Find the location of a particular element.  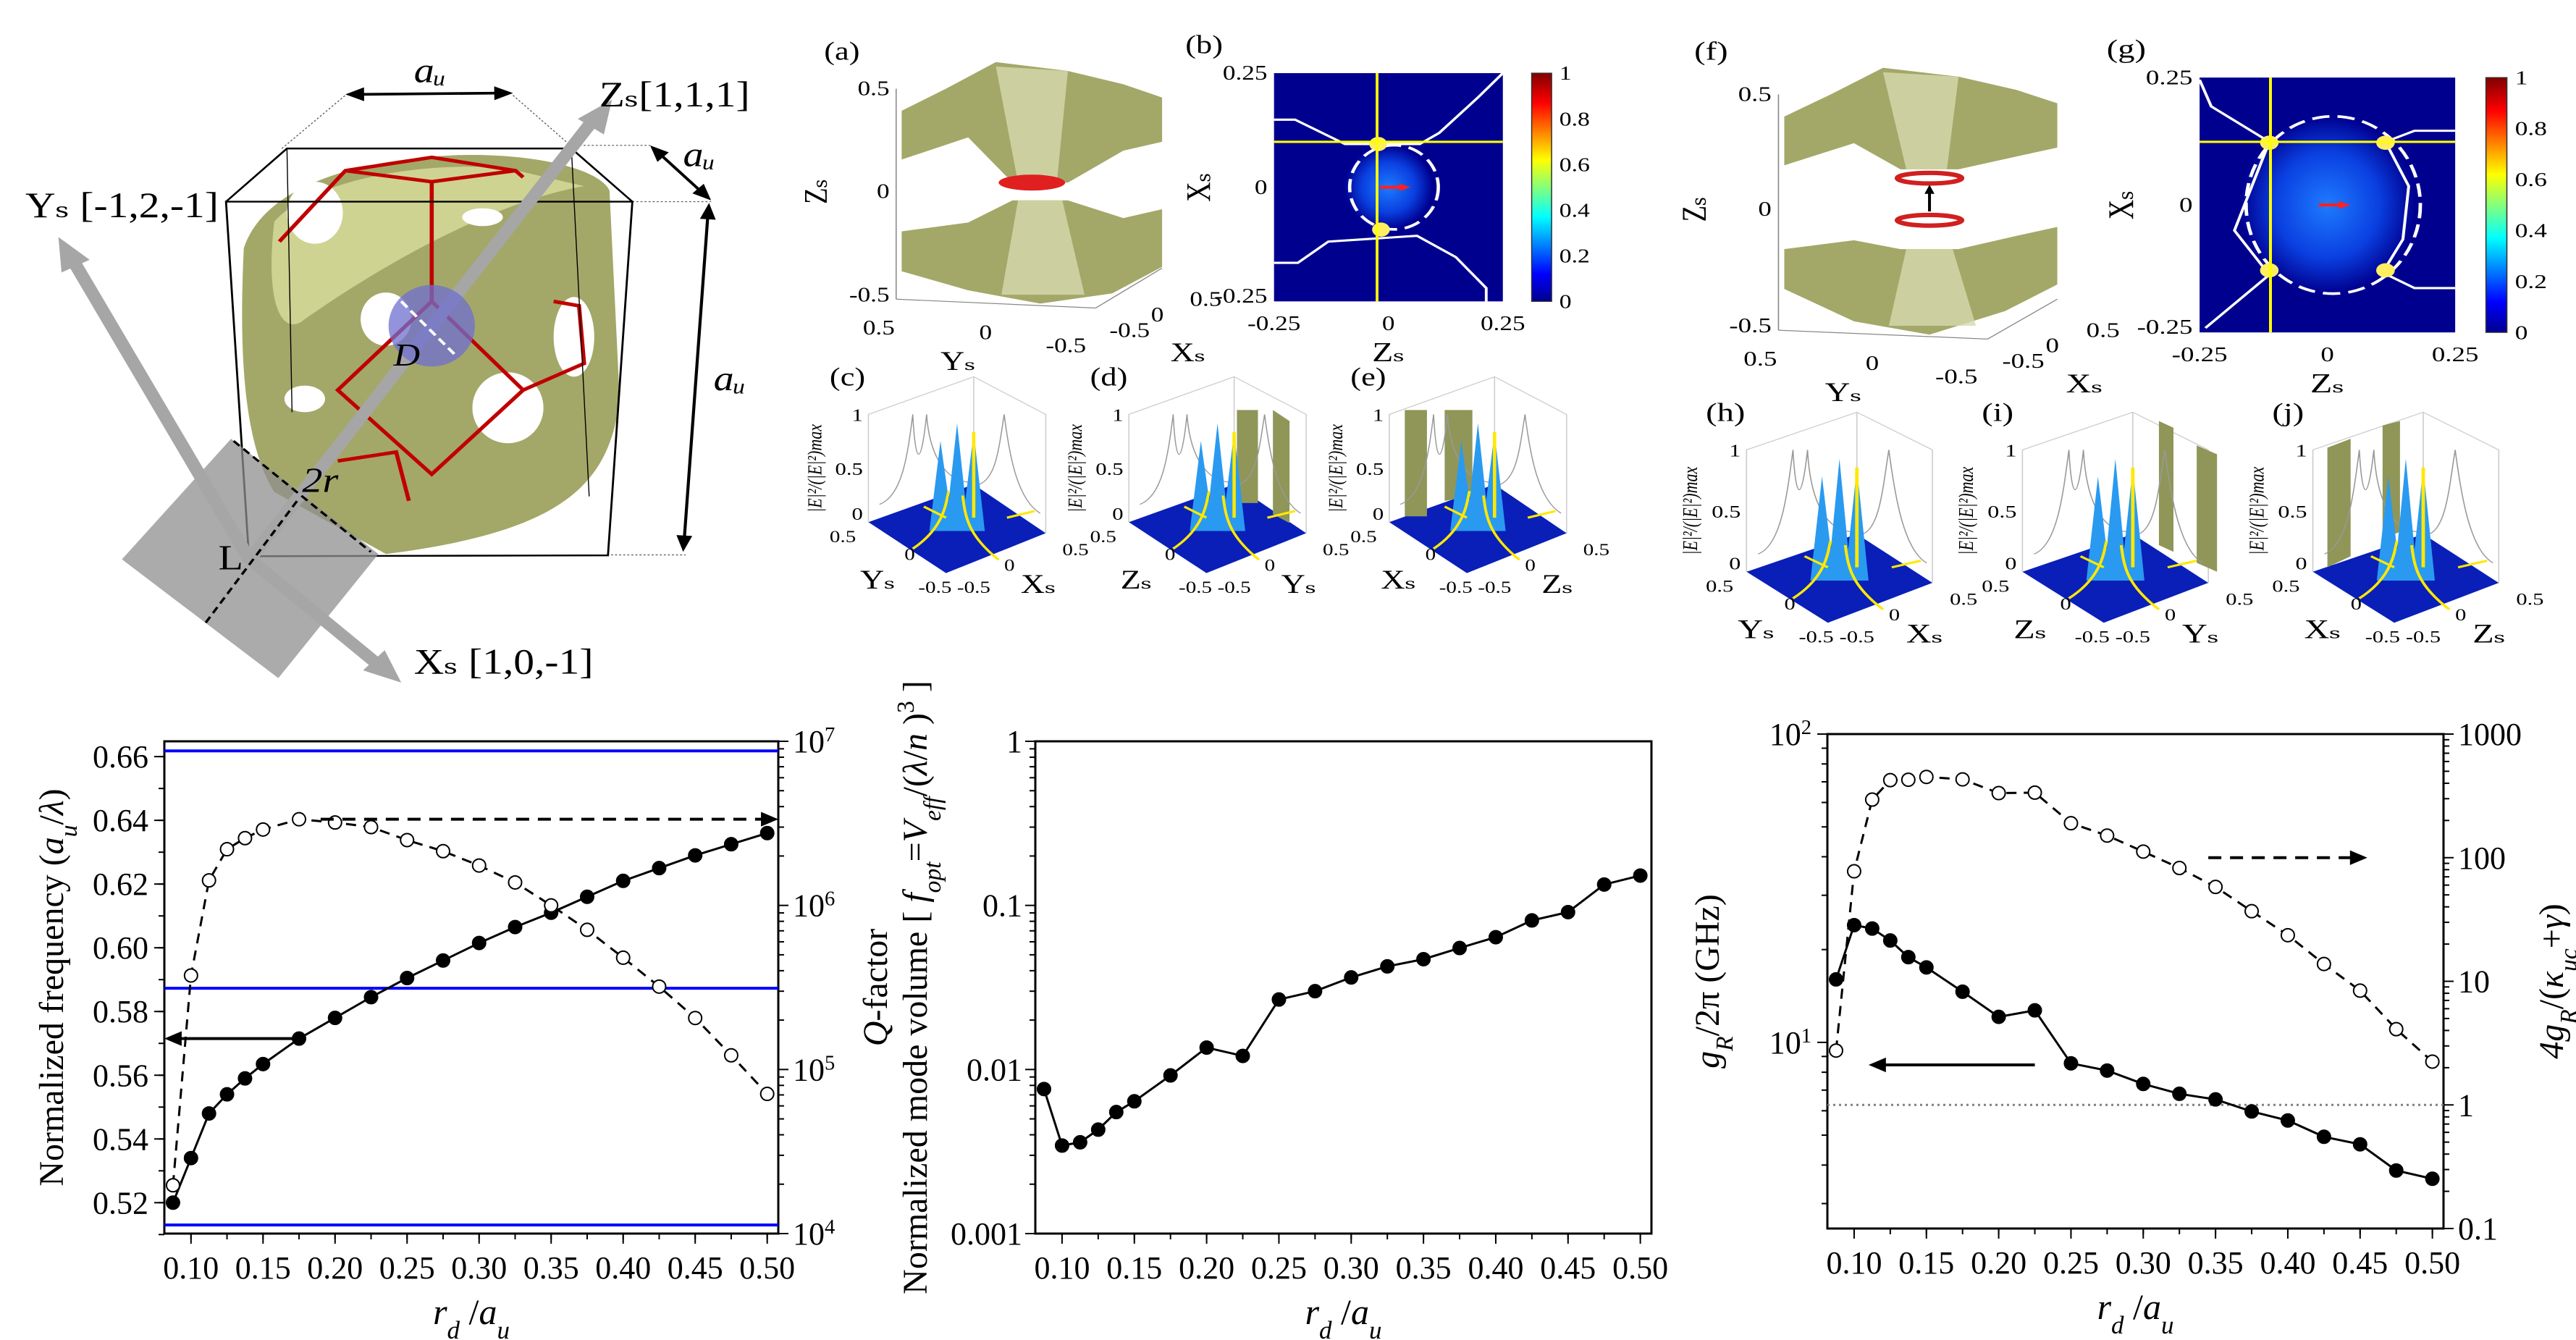

y-tick-label: 0.56 is located at coordinates (120, 1075).